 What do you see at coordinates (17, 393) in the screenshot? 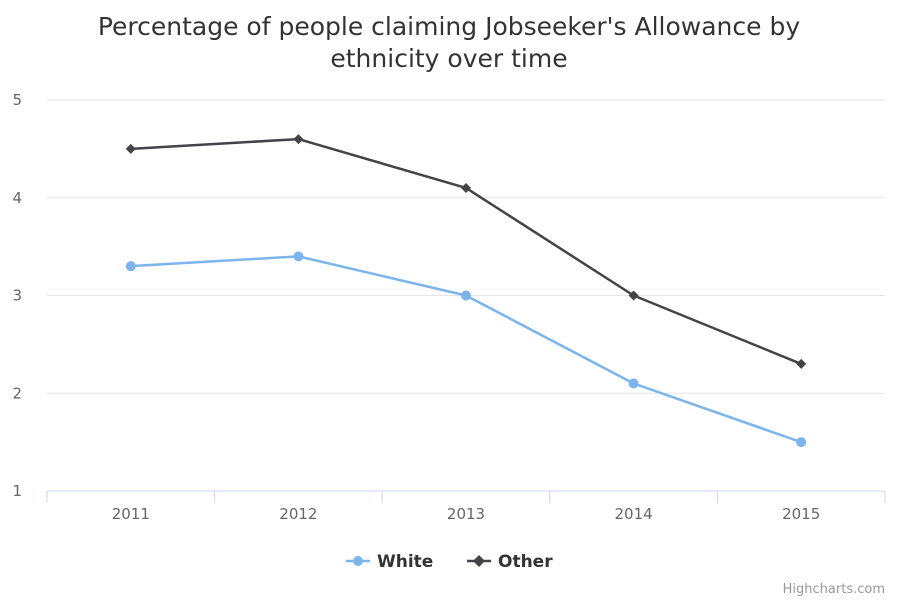
I see `y-tick-label: 2` at bounding box center [17, 393].